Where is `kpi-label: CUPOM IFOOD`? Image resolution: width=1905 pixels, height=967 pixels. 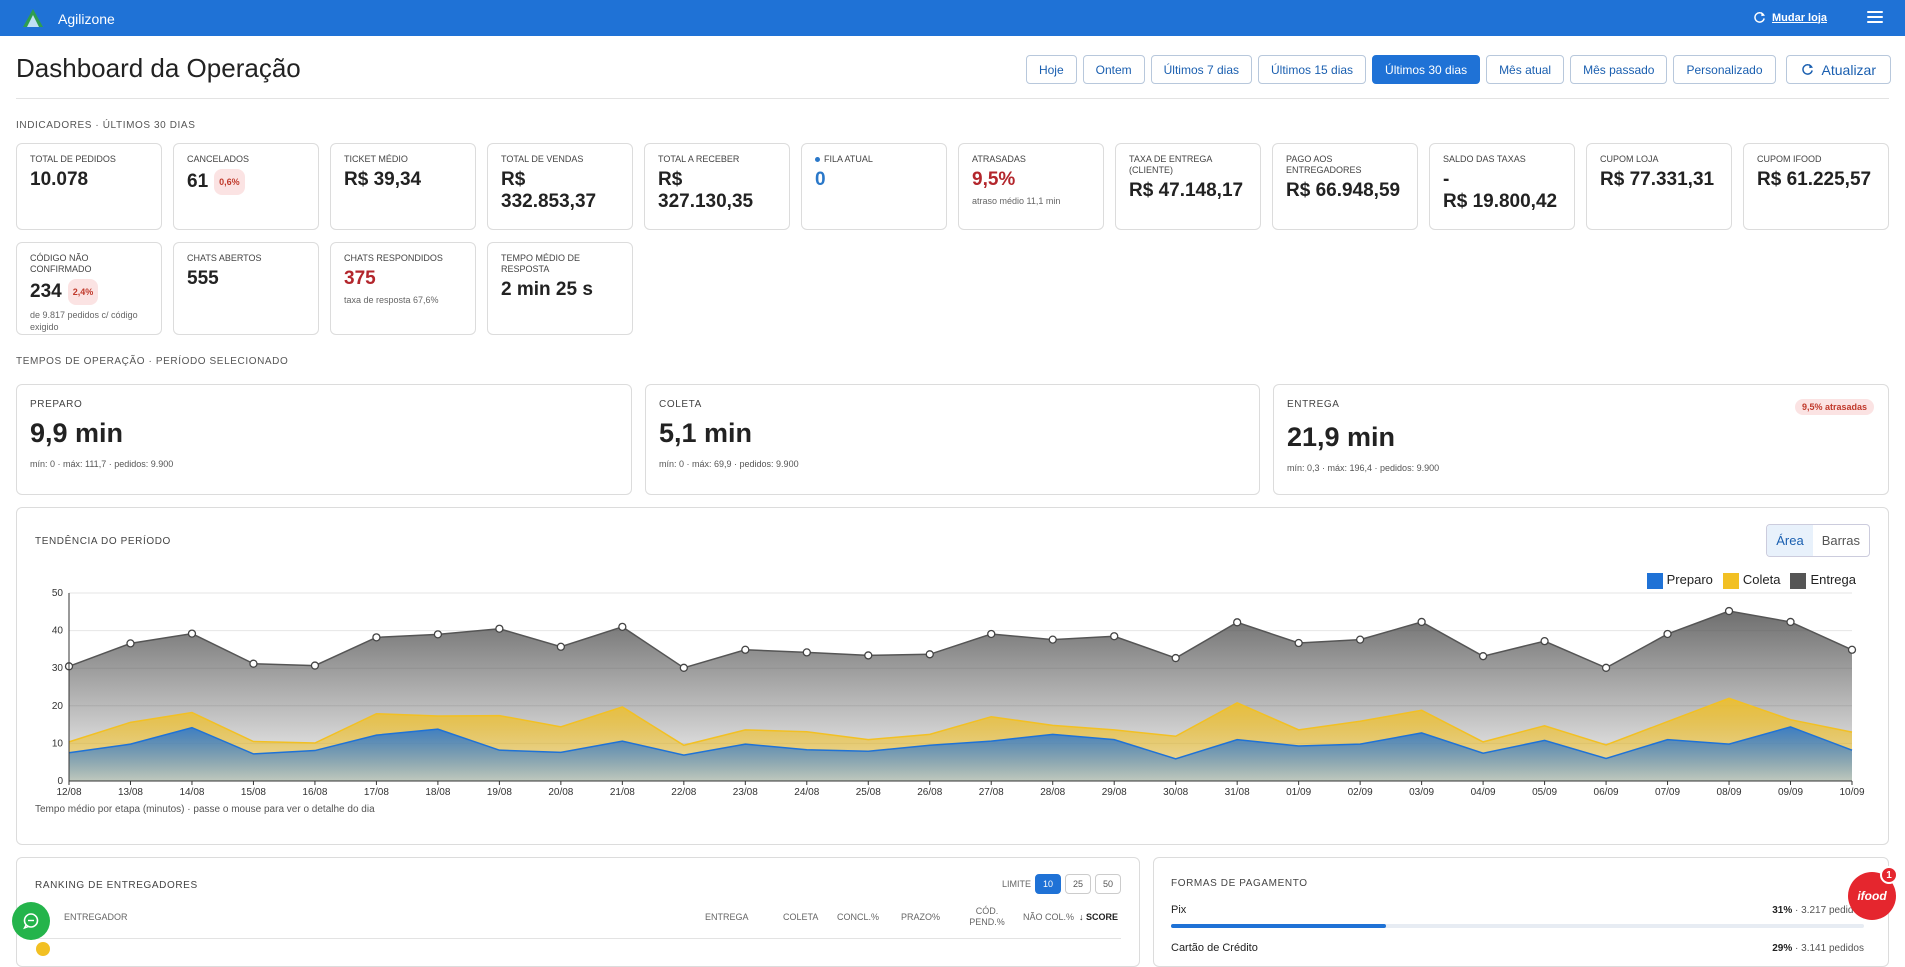
kpi-label: CUPOM IFOOD is located at coordinates (1789, 159).